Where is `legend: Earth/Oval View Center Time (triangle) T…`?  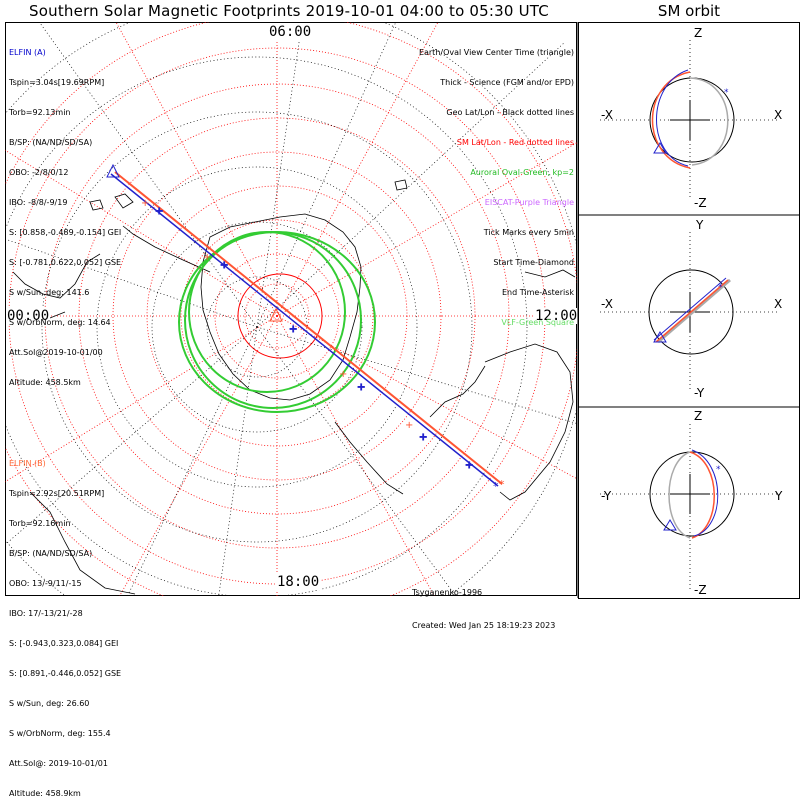 legend: Earth/Oval View Center Time (triangle) T… is located at coordinates (496, 183).